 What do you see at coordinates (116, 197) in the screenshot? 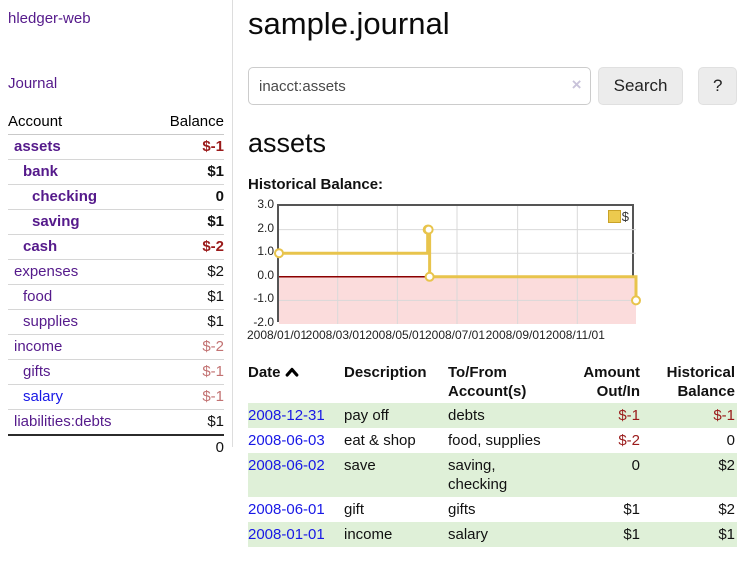
I see `account-row: checking 0` at bounding box center [116, 197].